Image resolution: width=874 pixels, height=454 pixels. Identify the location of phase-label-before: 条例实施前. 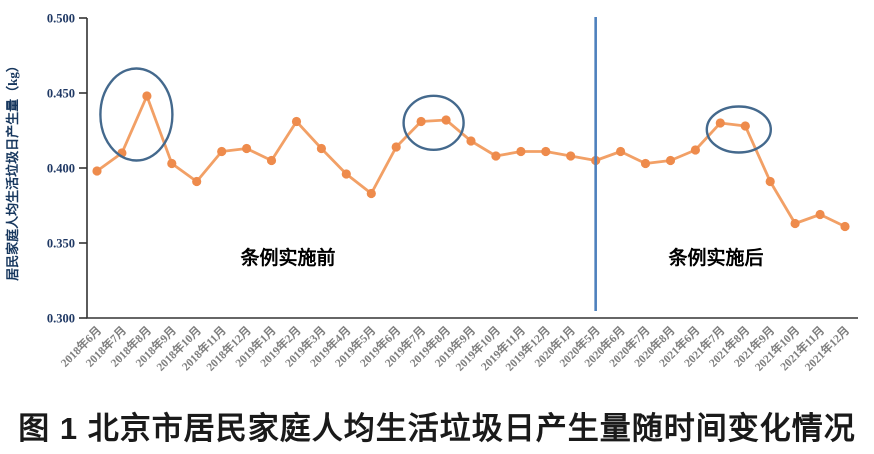
(287, 257).